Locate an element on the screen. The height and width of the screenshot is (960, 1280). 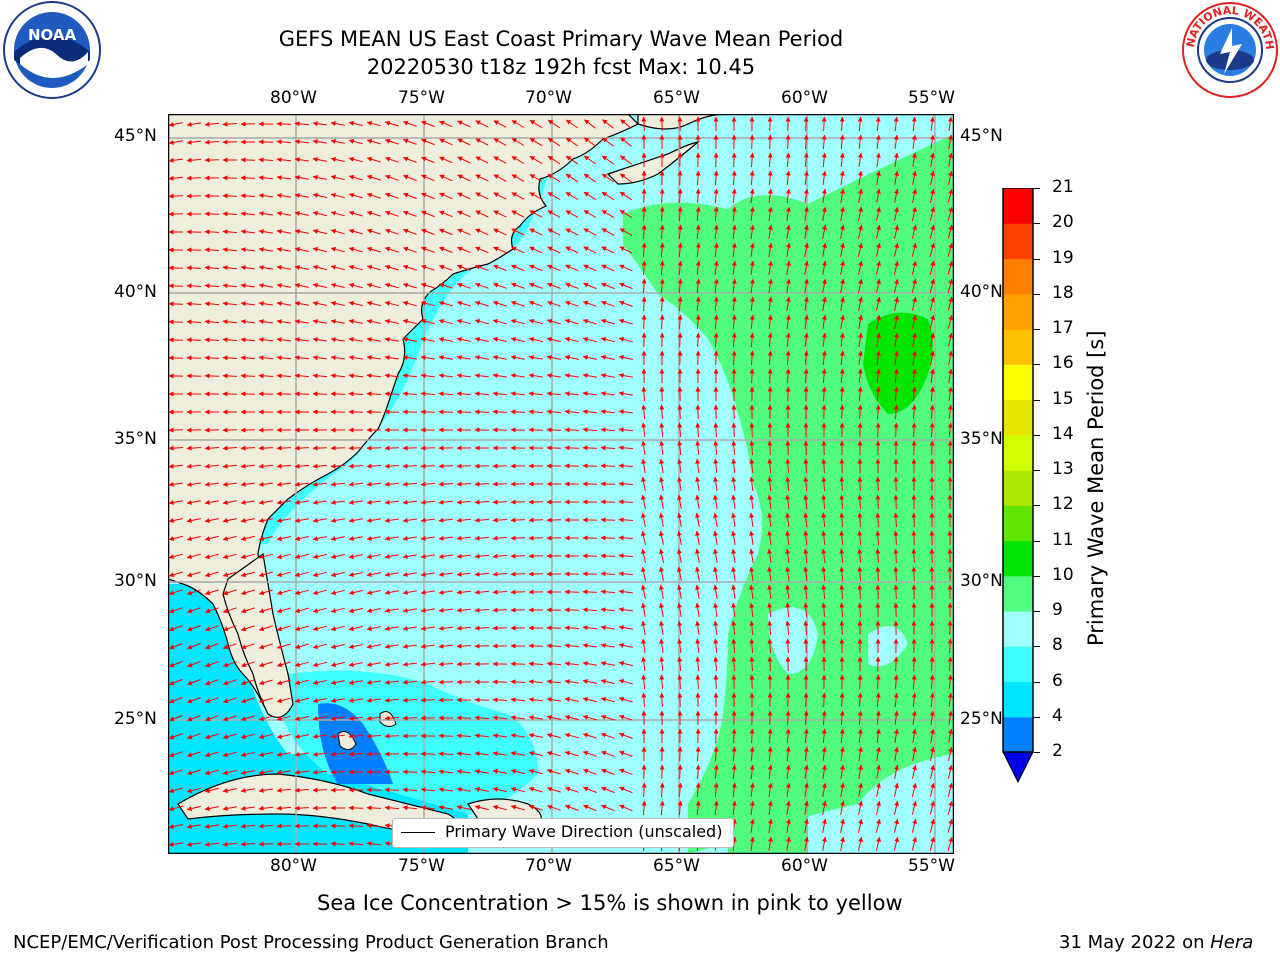
colorbar-tick-label: 19 is located at coordinates (1063, 258).